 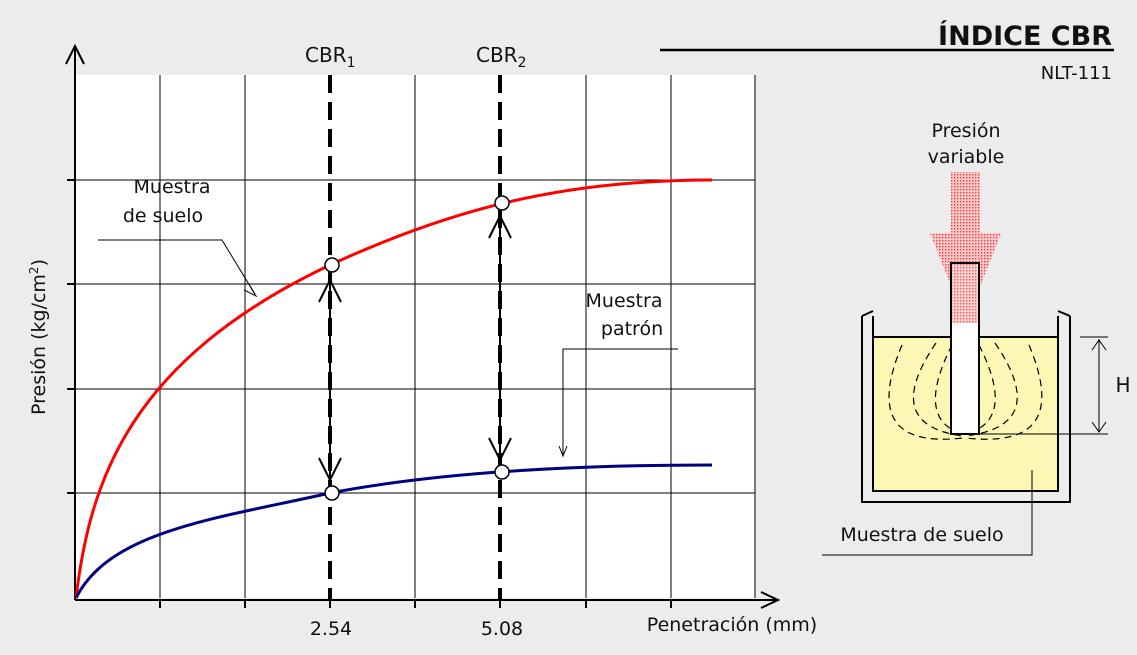 I want to click on h-dim-arrow-top, so click(x=1099, y=345).